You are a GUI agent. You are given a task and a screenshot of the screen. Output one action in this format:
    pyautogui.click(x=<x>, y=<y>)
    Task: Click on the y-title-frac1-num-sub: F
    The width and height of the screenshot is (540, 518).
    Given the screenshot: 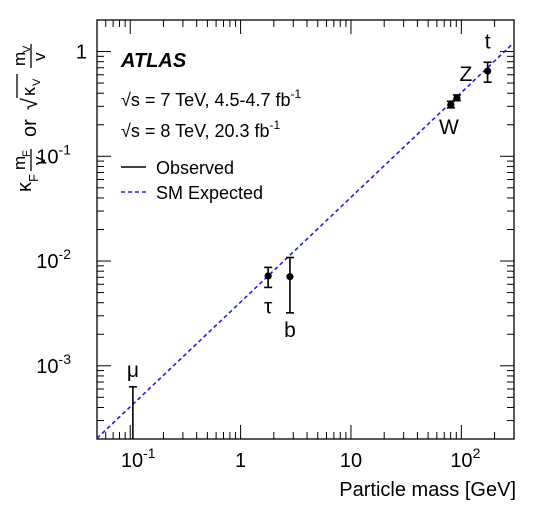 What is the action you would take?
    pyautogui.click(x=27, y=153)
    